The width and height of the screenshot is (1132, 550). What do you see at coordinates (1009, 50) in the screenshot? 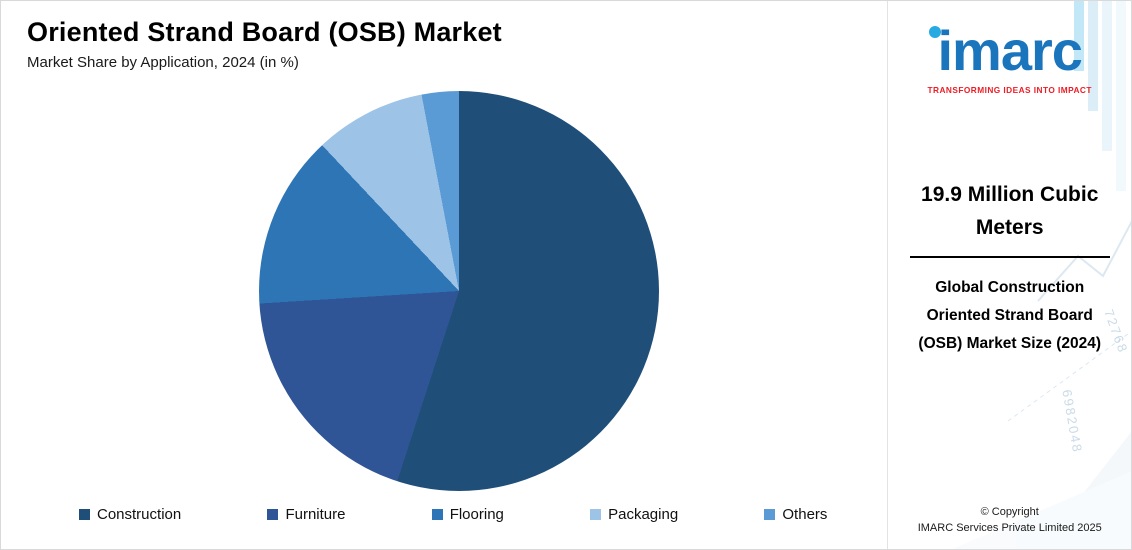
I see `imarc-logo-text: imarc` at bounding box center [1009, 50].